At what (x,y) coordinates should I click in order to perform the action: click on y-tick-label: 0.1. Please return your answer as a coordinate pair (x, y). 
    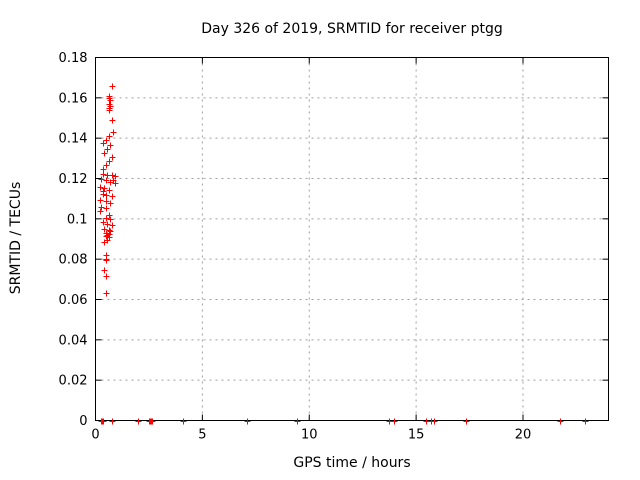
    Looking at the image, I should click on (77, 219).